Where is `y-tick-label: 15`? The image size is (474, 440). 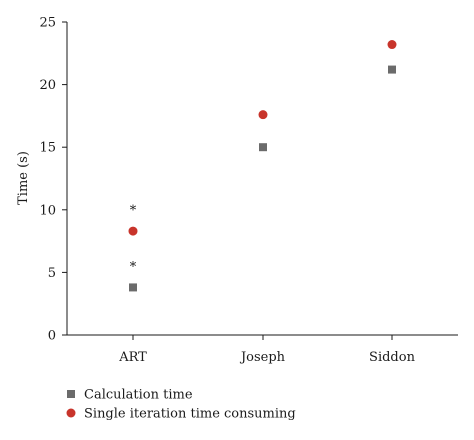 y-tick-label: 15 is located at coordinates (47, 148).